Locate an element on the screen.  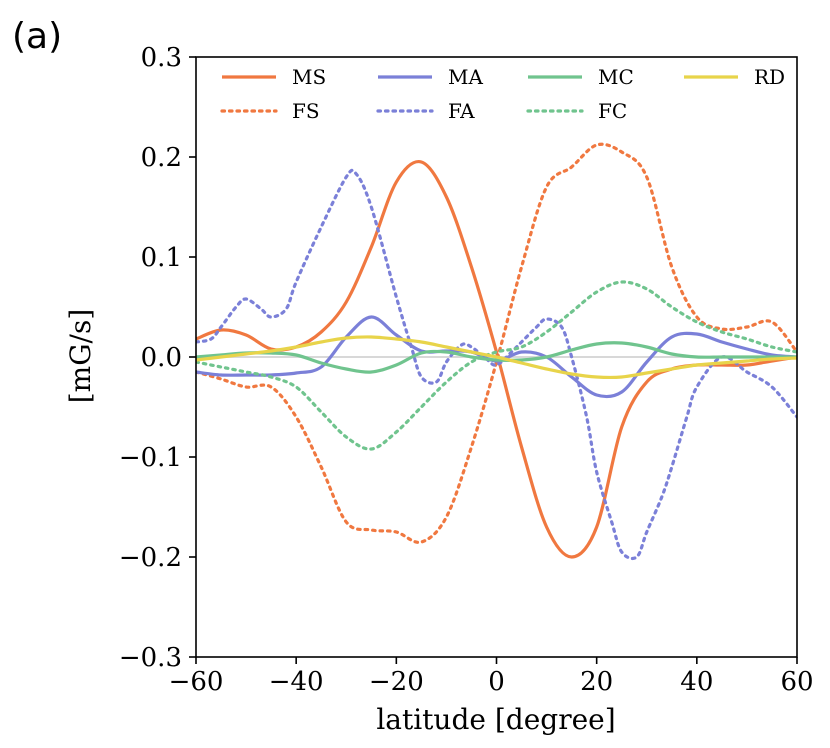
x-tick-label: −20 is located at coordinates (396, 682).